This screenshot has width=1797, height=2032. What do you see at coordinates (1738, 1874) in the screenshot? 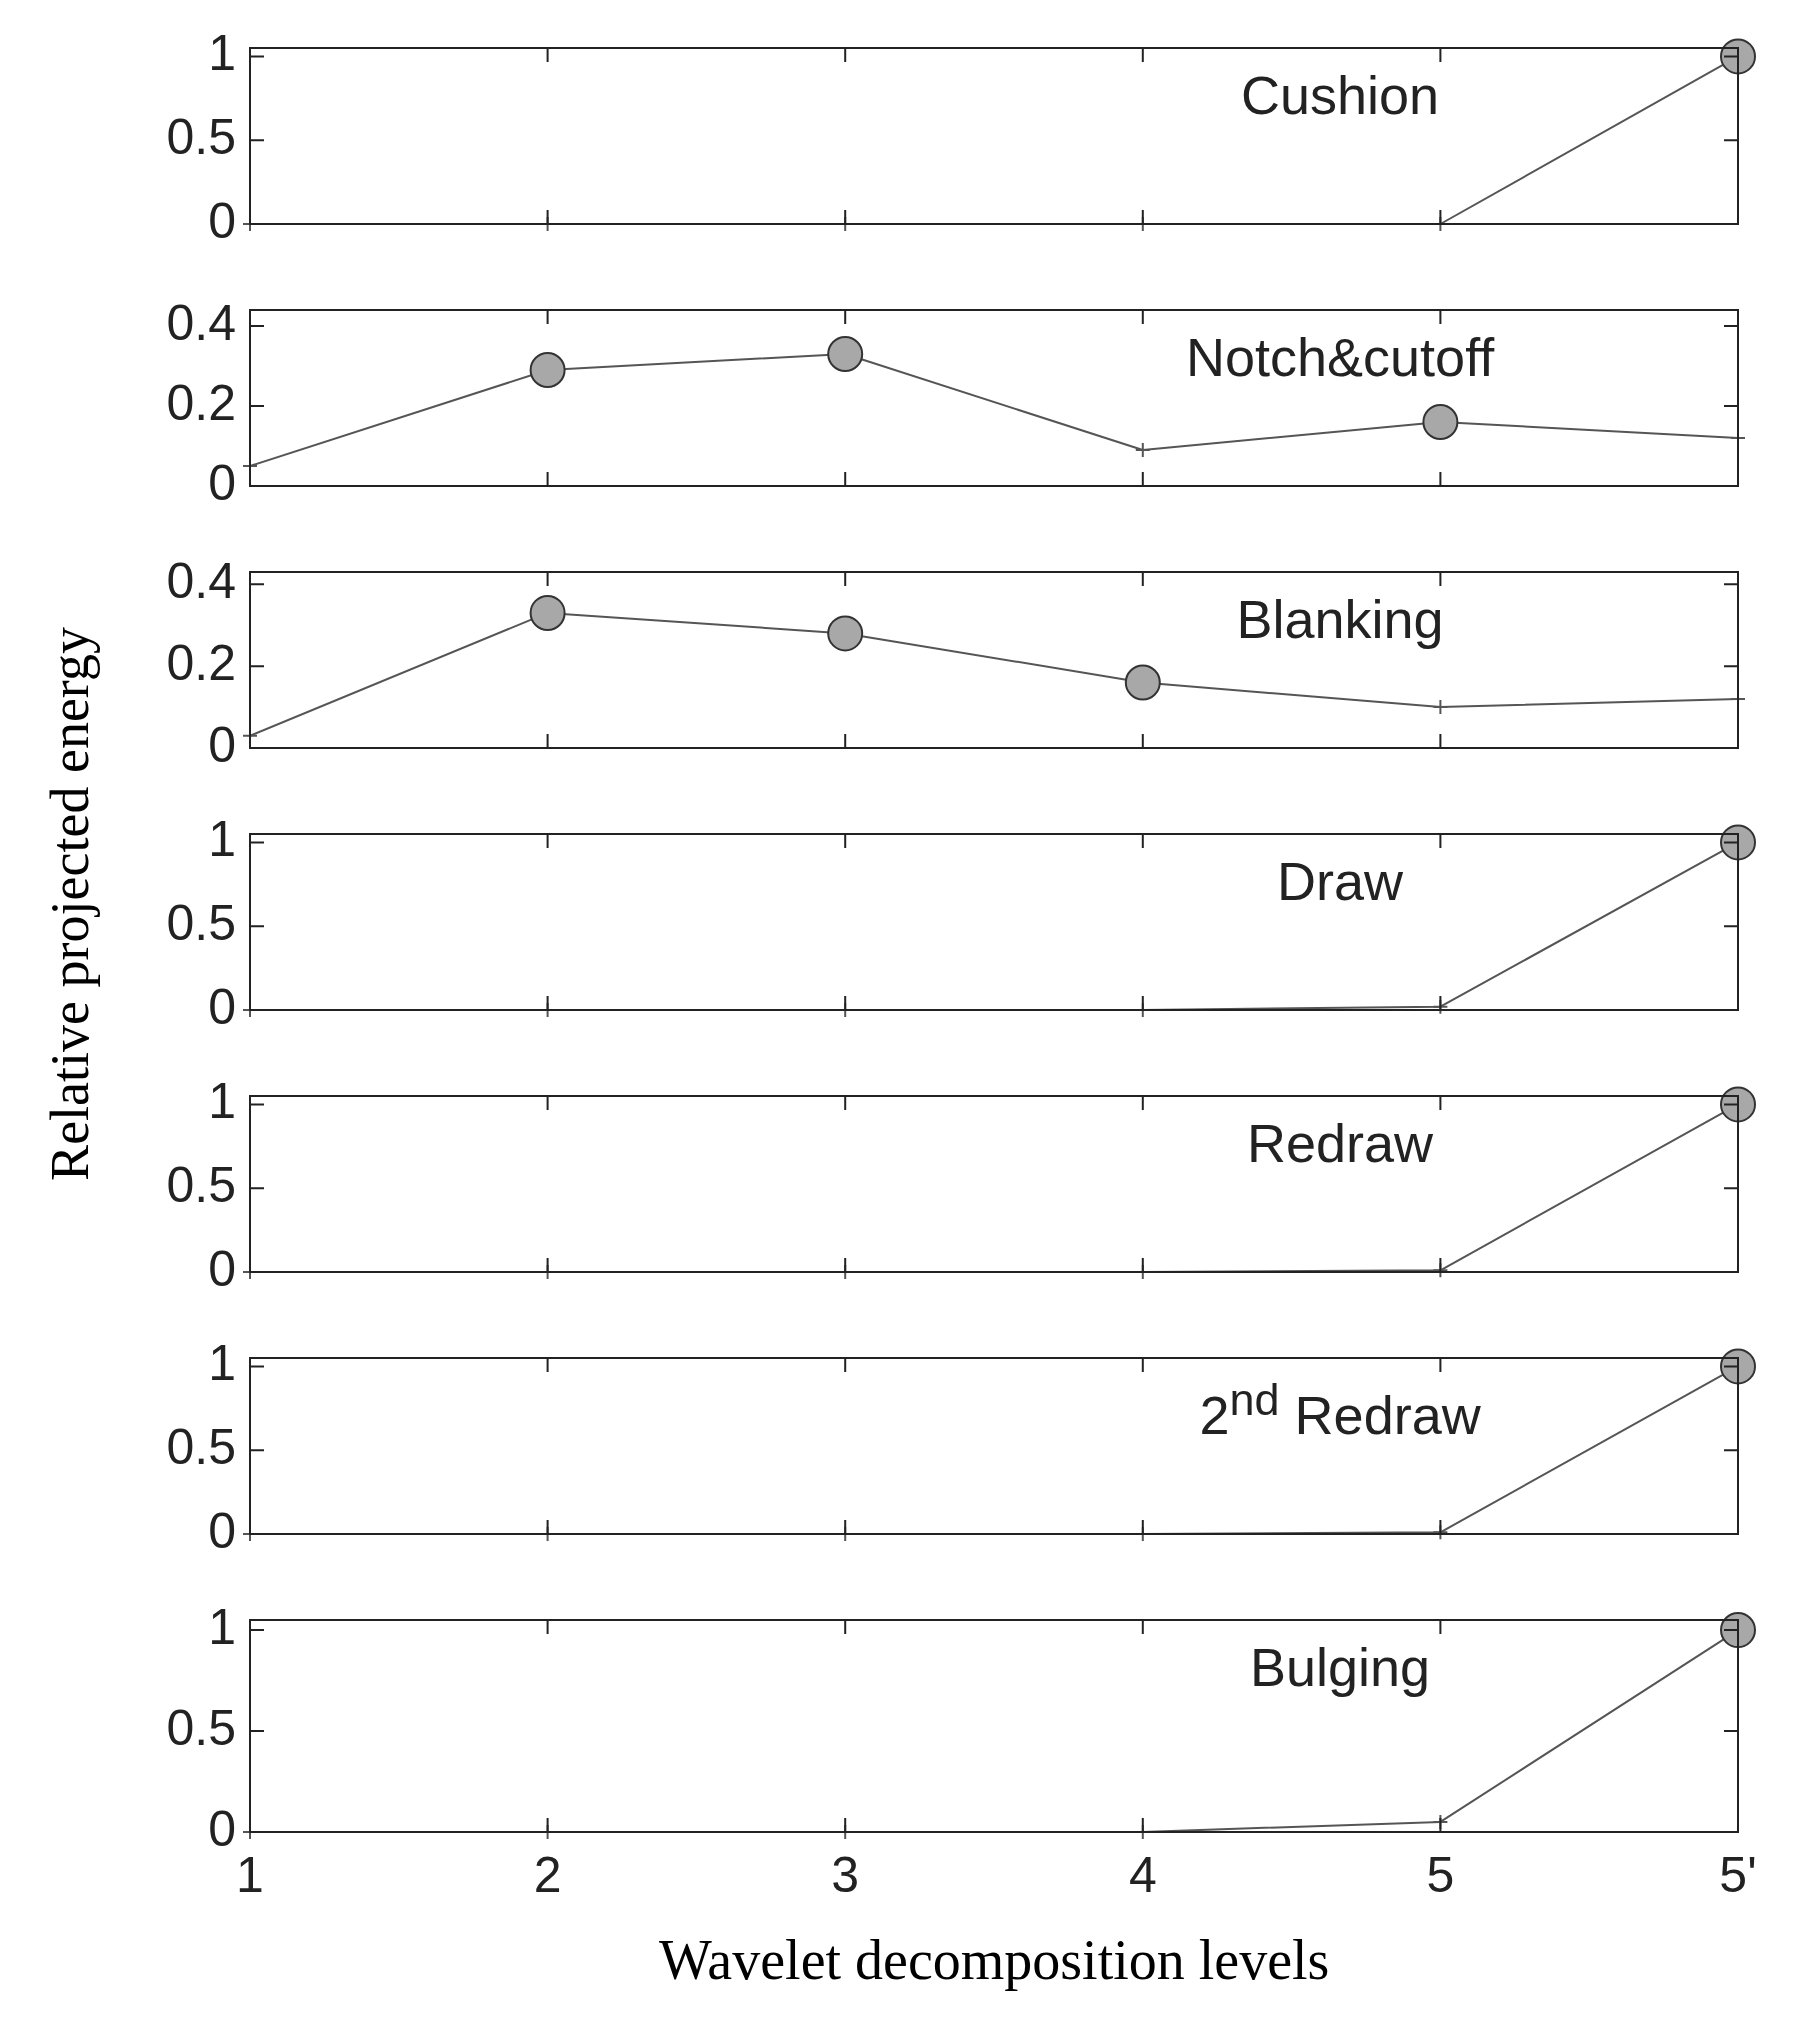
I see `x-tick-label: 5'` at bounding box center [1738, 1874].